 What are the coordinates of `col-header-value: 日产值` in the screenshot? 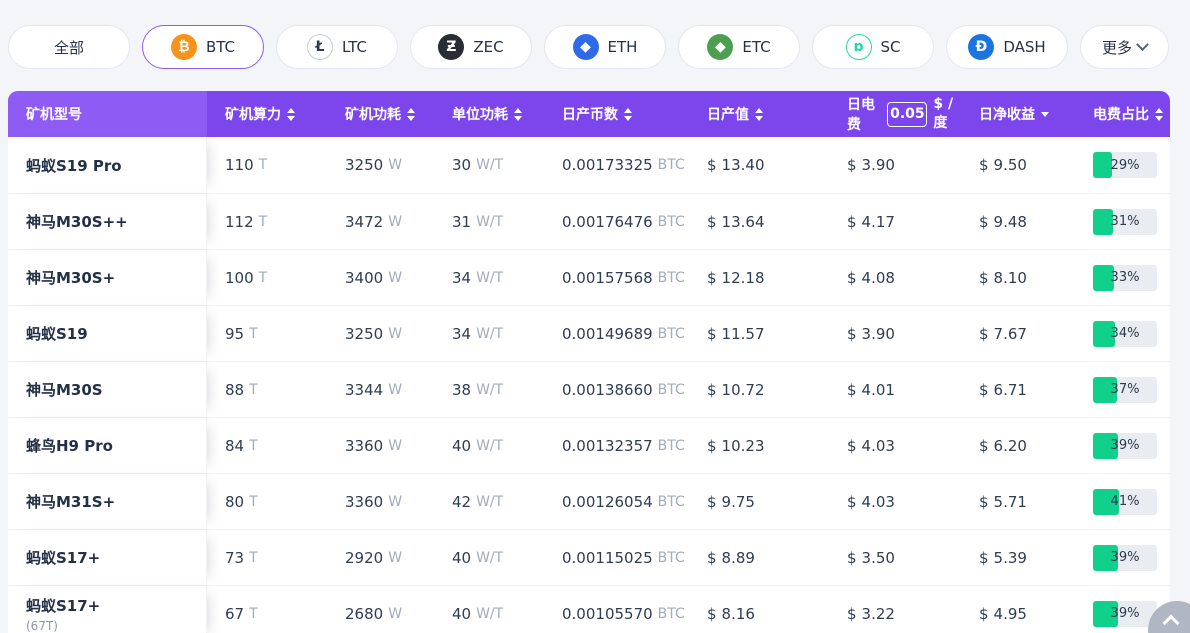 It's located at (759, 114).